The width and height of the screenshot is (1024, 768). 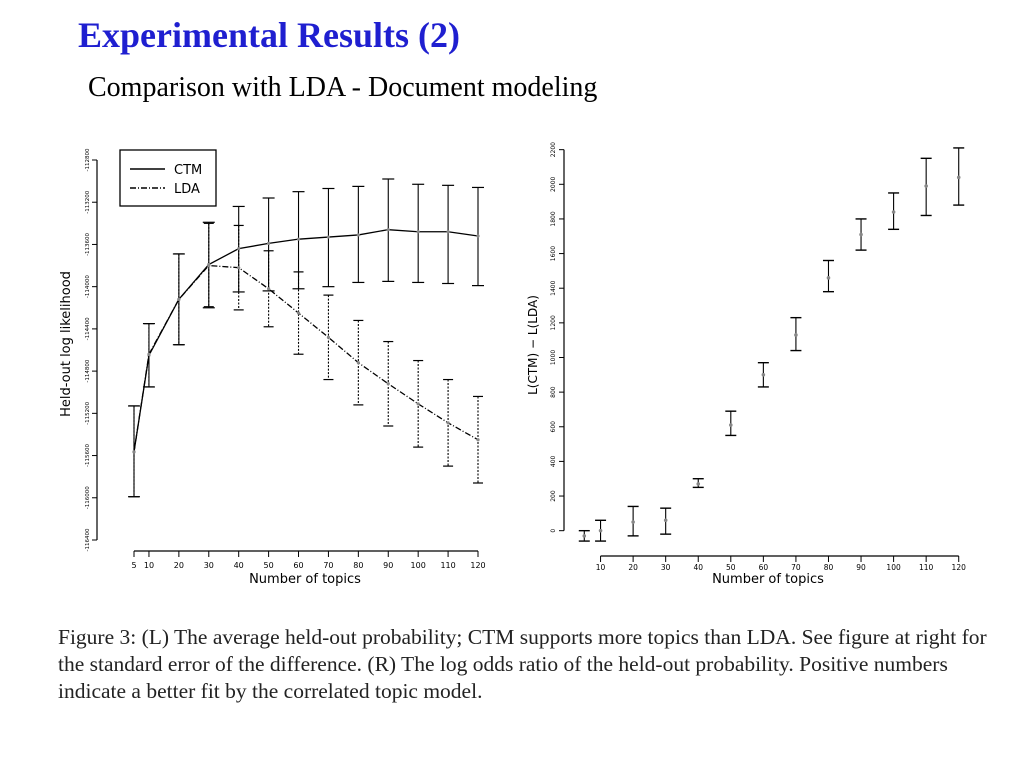 I want to click on chart-right-y-tick-label: 600, so click(x=553, y=427).